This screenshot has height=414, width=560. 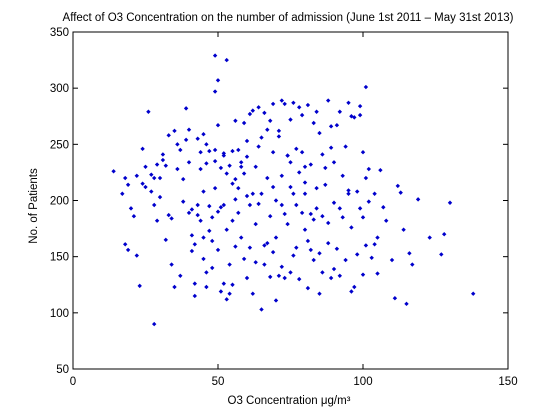 I want to click on y-tick-label: 300, so click(x=59, y=89).